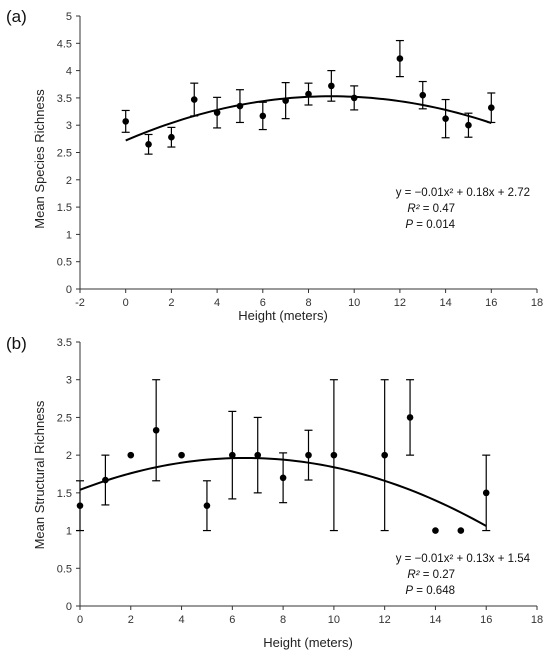 This screenshot has height=656, width=550. What do you see at coordinates (308, 101) in the screenshot?
I see `panel-a-points` at bounding box center [308, 101].